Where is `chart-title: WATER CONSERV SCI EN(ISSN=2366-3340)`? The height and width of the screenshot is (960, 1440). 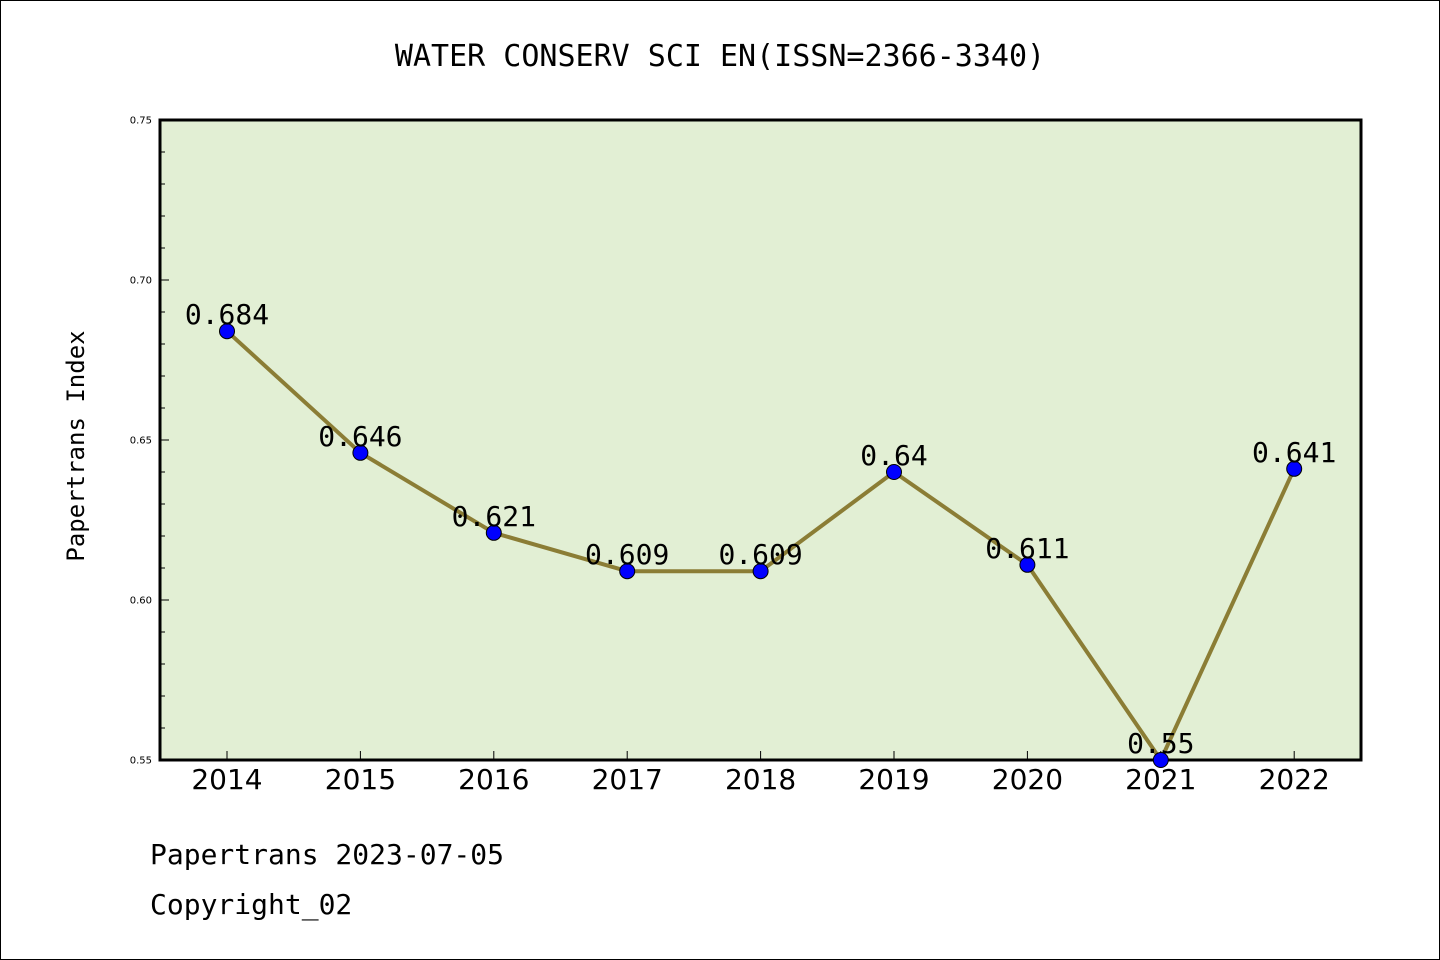 chart-title: WATER CONSERV SCI EN(ISSN=2366-3340) is located at coordinates (720, 56).